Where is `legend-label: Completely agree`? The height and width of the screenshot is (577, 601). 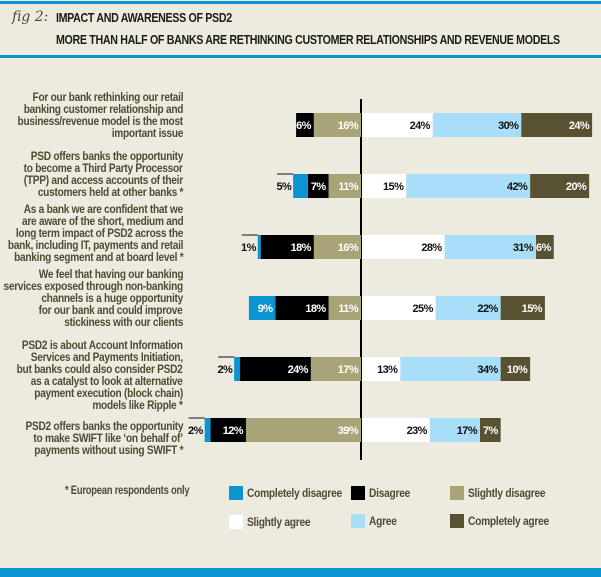 legend-label: Completely agree is located at coordinates (508, 521).